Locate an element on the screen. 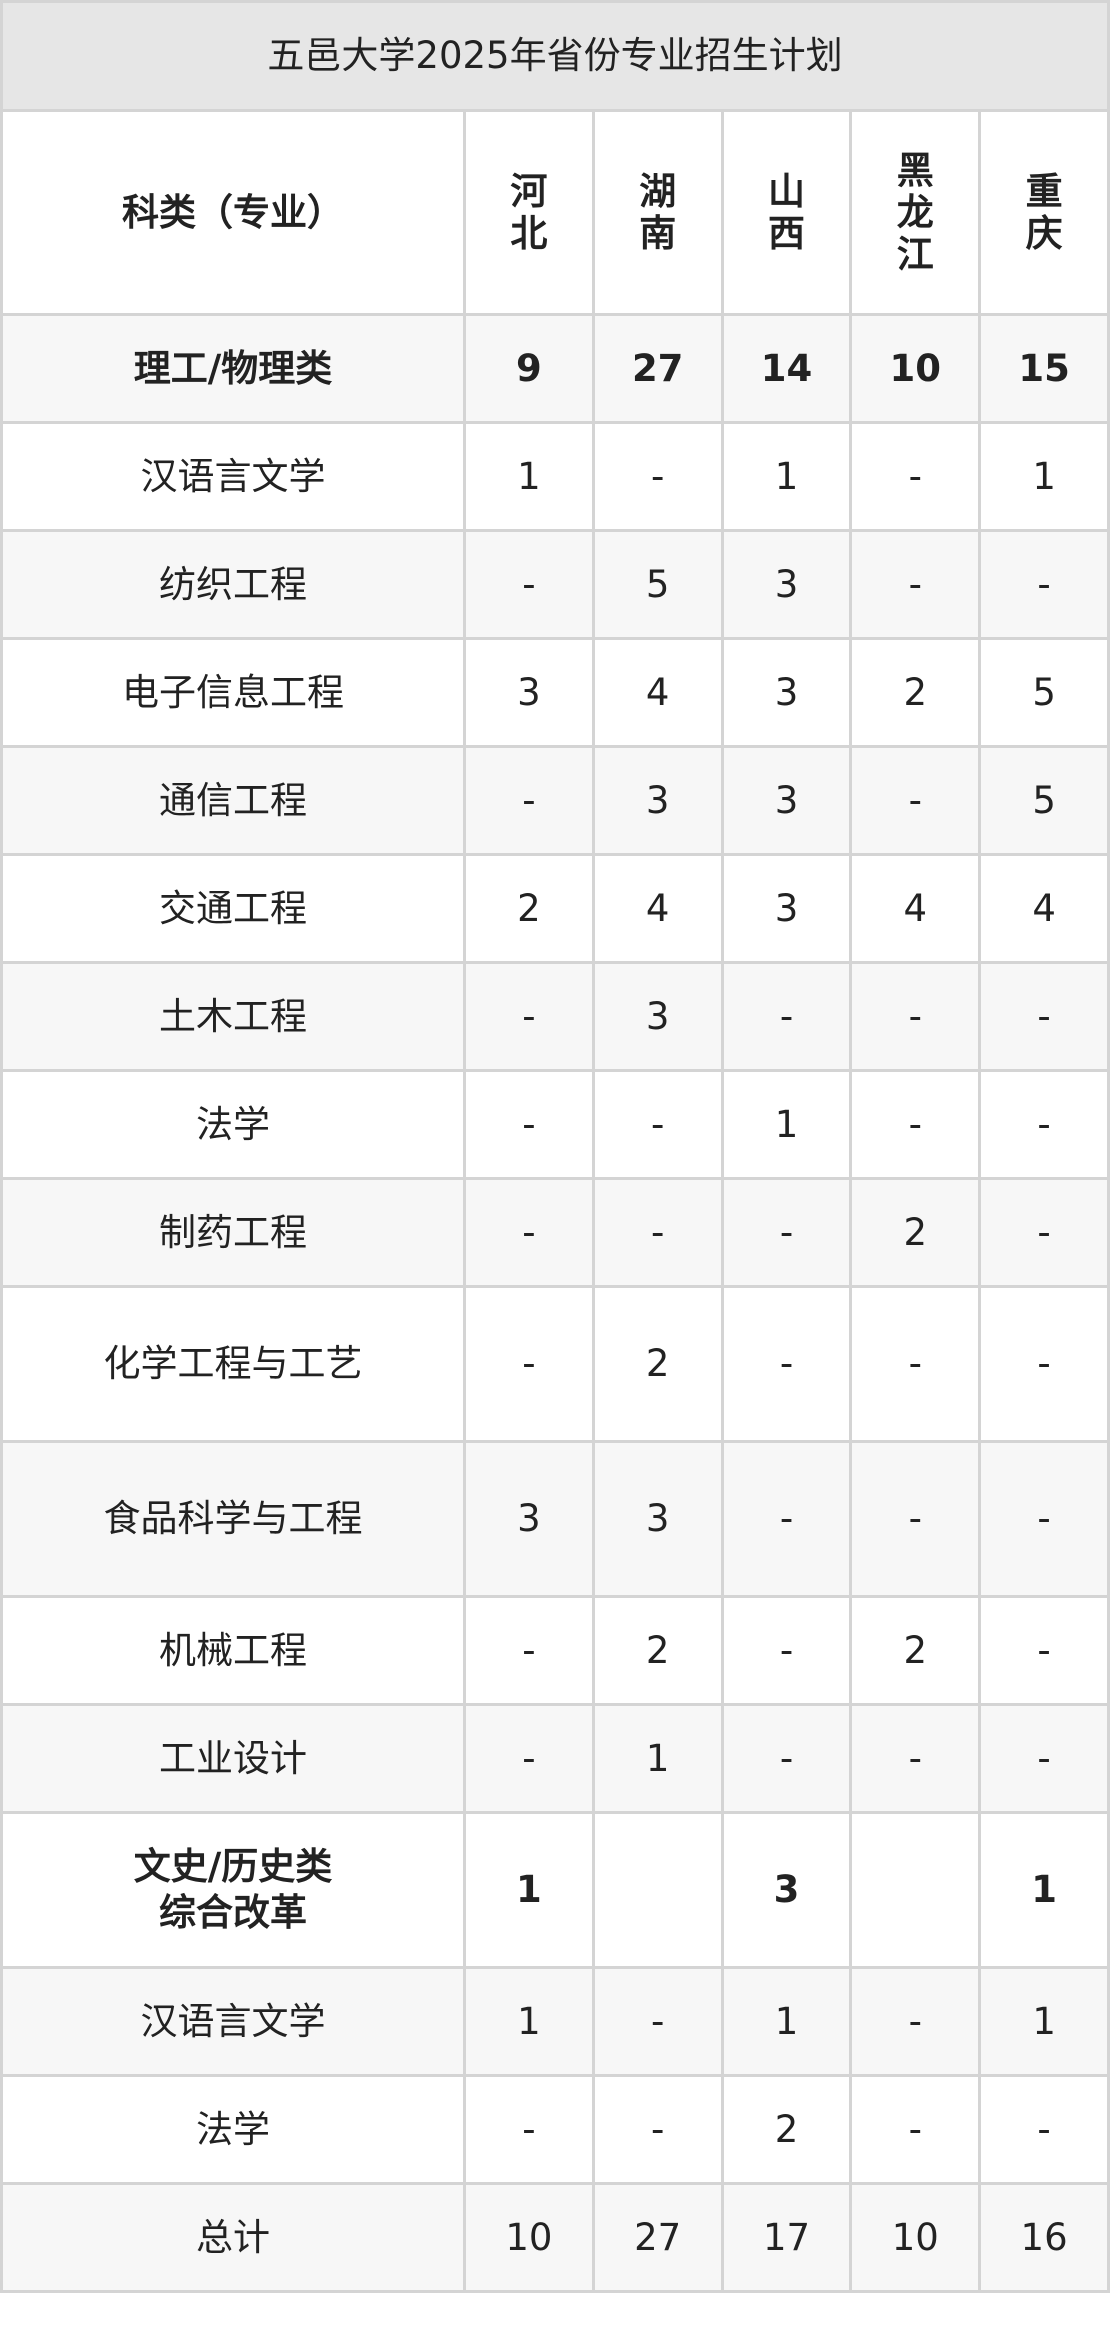 The image size is (1110, 2352). major-name: 通信工程 is located at coordinates (233, 800).